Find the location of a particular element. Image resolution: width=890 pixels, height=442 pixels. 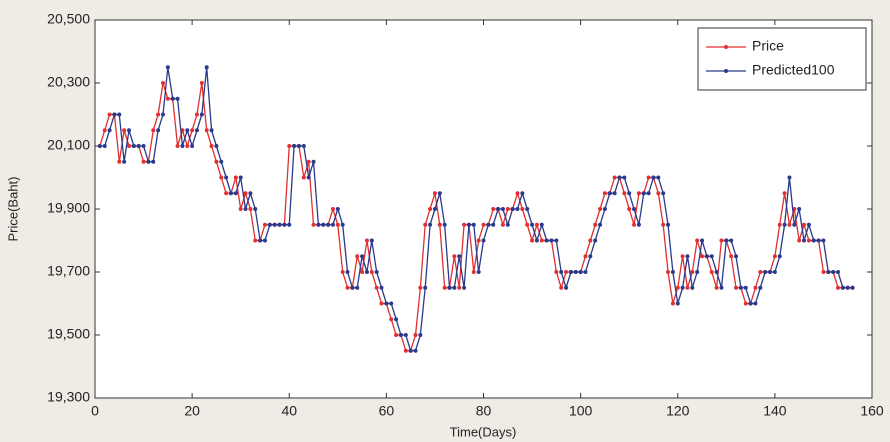

y-tick-label: 20,100 is located at coordinates (68, 145).